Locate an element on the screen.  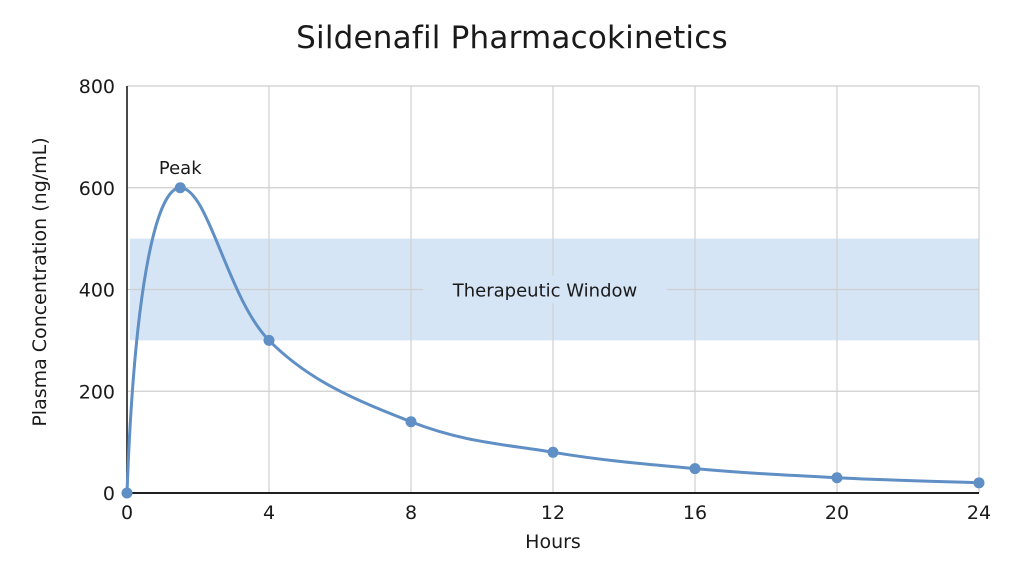
peak-label: Peak is located at coordinates (180, 168).